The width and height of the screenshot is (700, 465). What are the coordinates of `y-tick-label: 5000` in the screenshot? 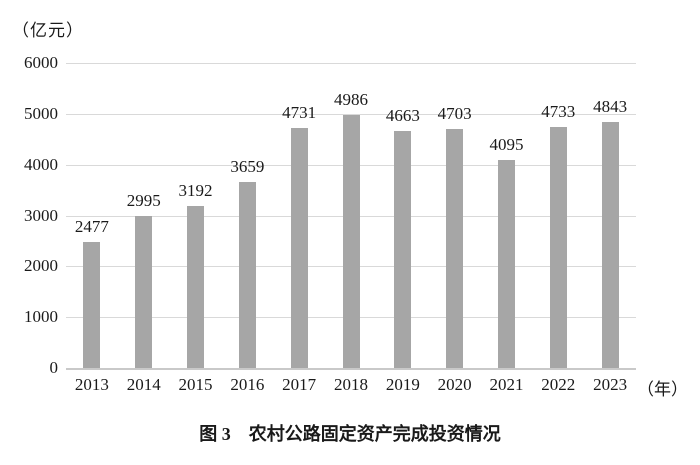 It's located at (41, 113).